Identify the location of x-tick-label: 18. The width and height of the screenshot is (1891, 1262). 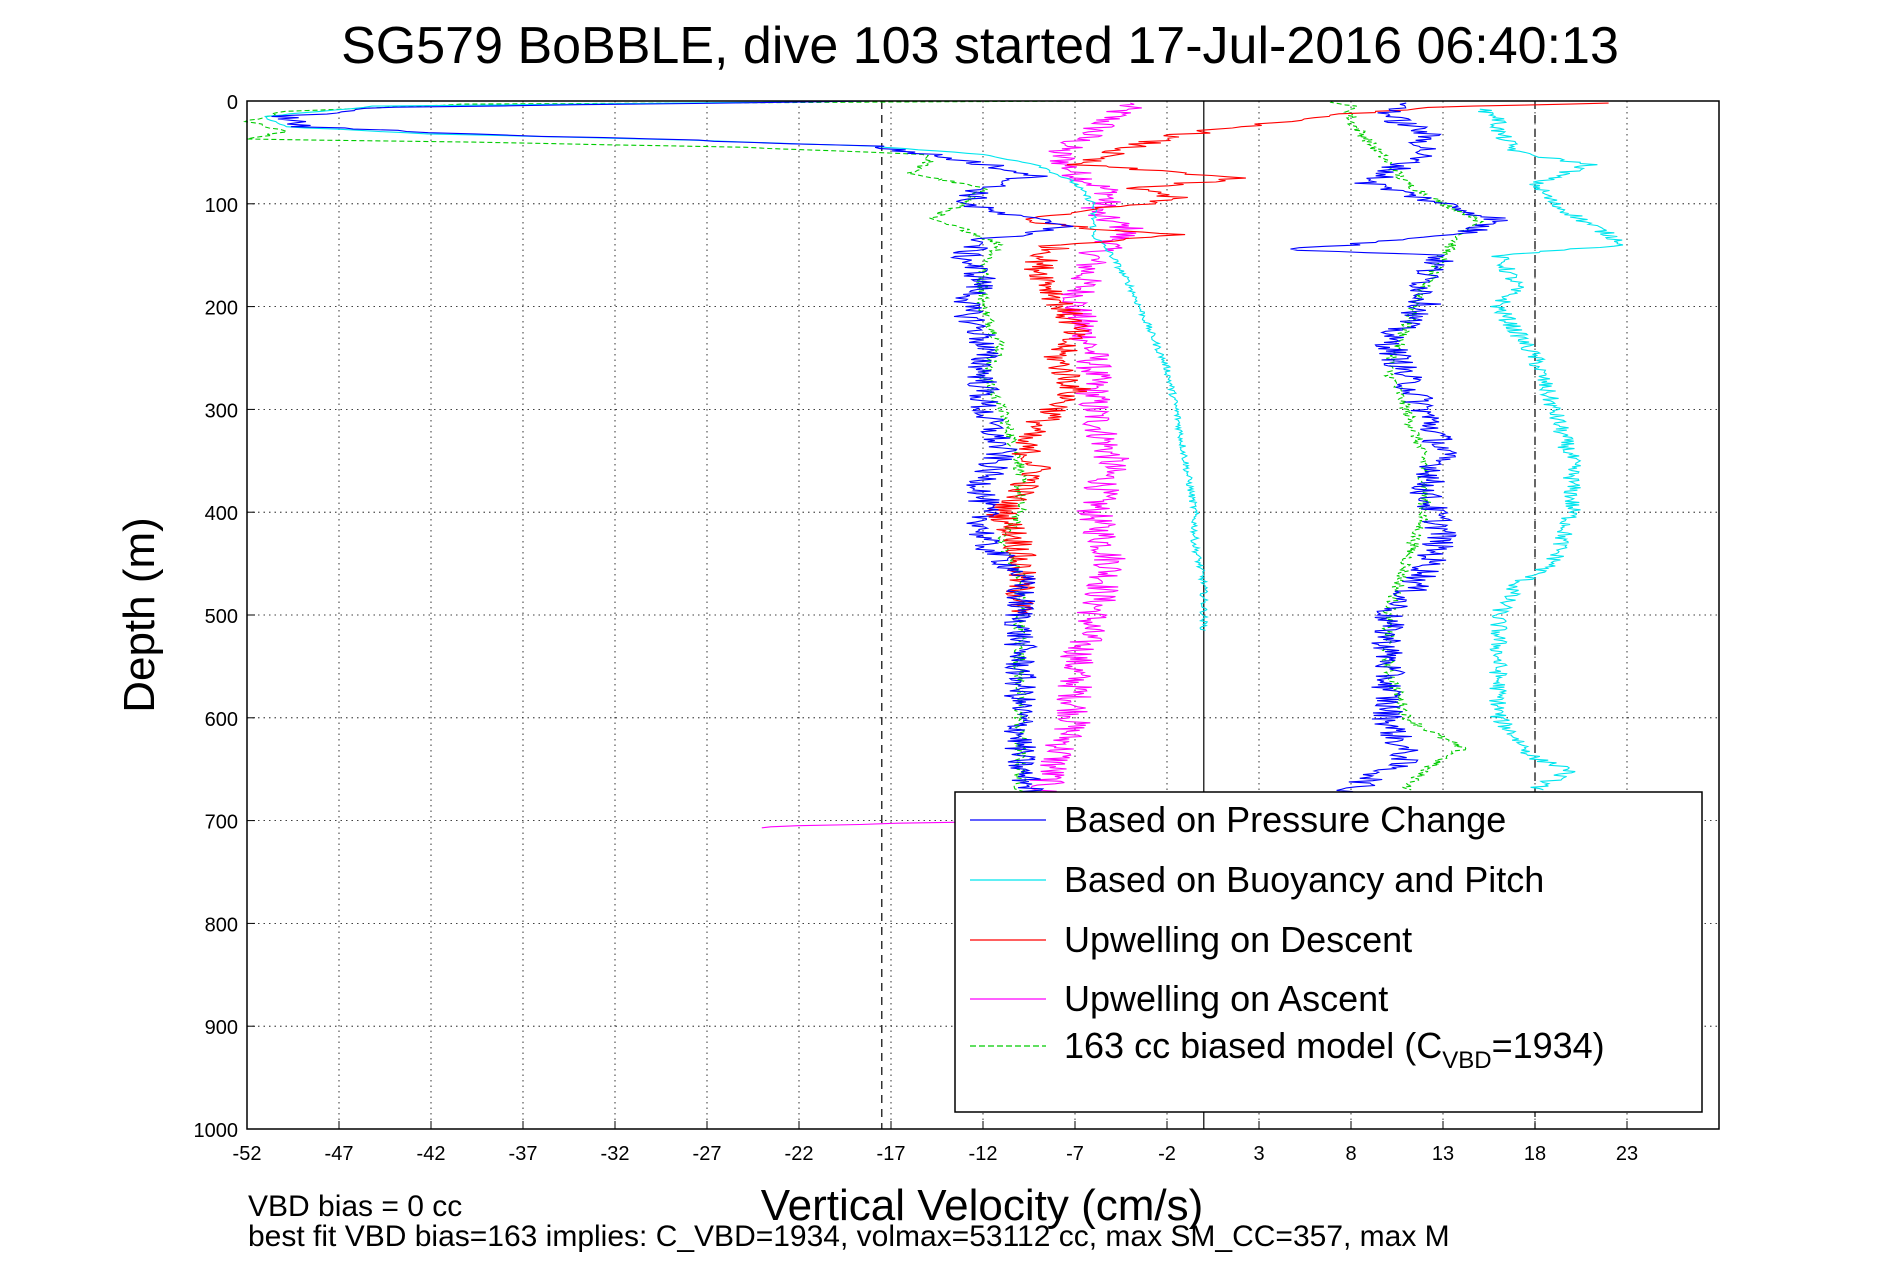
(1535, 1154).